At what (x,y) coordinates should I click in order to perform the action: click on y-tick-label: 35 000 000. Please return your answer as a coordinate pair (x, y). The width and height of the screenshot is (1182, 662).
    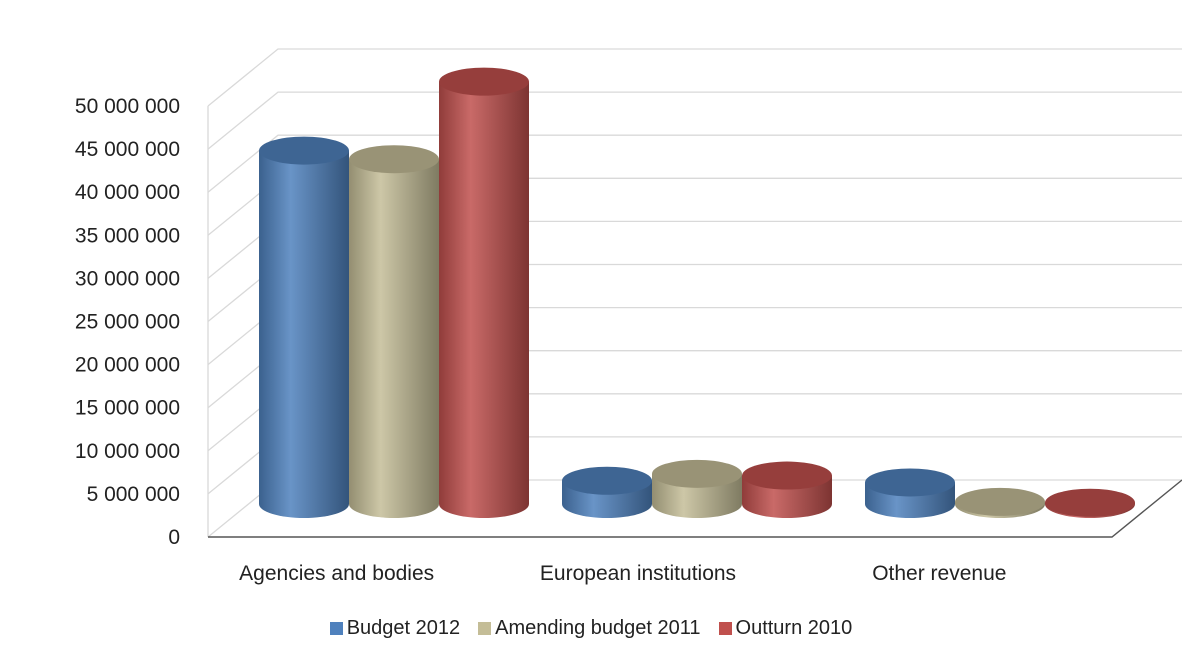
    Looking at the image, I should click on (127, 235).